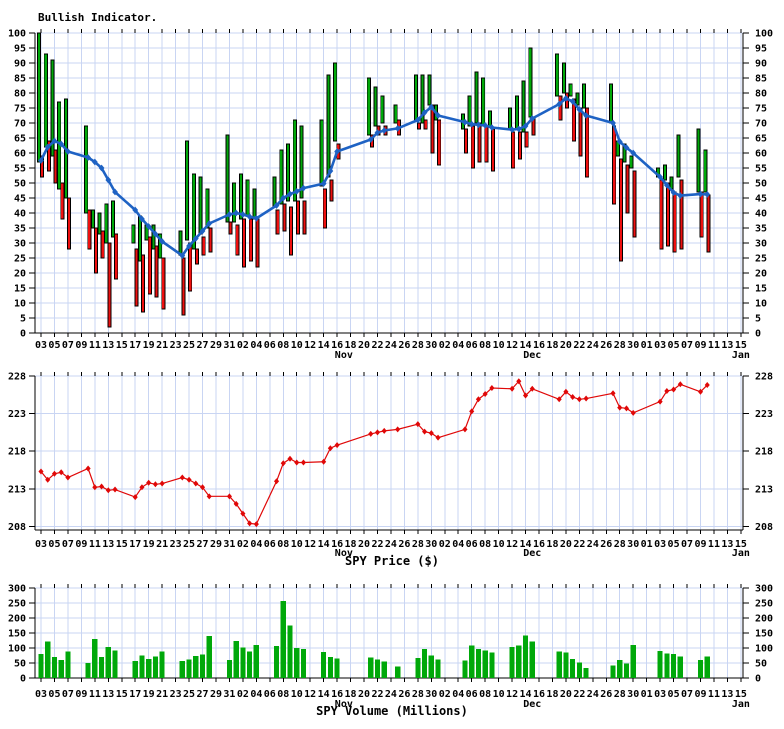  Describe the element at coordinates (758, 319) in the screenshot. I see `svg-text: 5` at that location.